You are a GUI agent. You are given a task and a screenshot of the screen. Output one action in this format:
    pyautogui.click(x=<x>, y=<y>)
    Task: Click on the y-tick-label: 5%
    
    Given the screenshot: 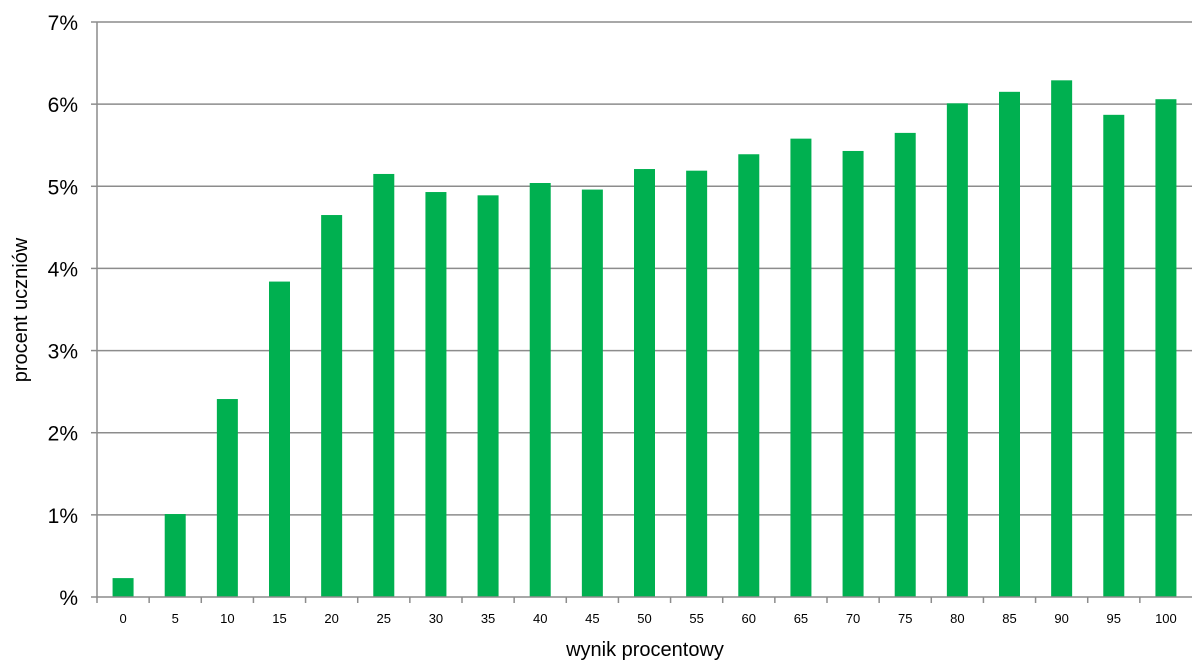 What is the action you would take?
    pyautogui.click(x=63, y=187)
    